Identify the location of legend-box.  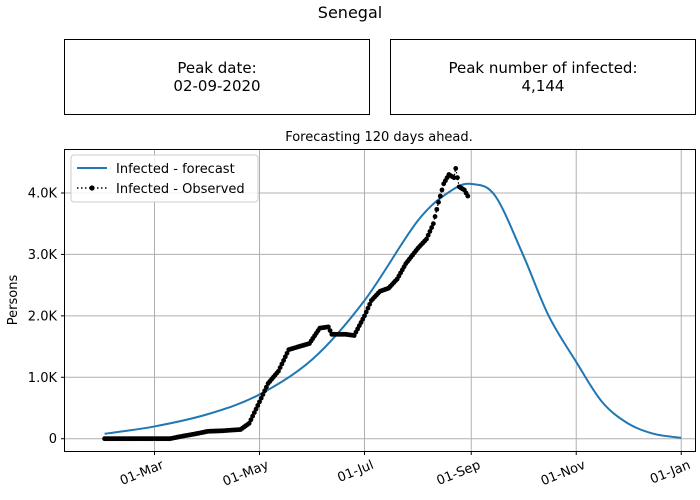
(164, 178).